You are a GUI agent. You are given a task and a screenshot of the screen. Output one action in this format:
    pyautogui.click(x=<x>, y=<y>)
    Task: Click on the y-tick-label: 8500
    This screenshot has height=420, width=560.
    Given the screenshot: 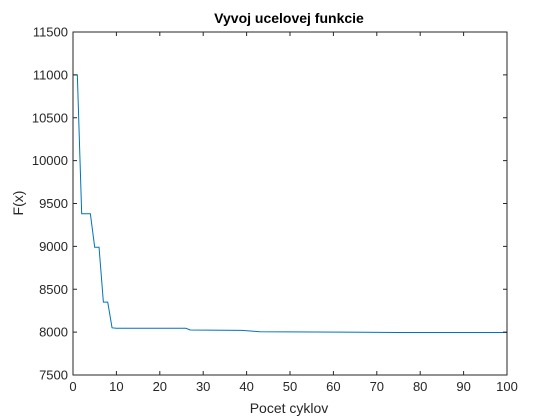 What is the action you would take?
    pyautogui.click(x=53, y=289)
    